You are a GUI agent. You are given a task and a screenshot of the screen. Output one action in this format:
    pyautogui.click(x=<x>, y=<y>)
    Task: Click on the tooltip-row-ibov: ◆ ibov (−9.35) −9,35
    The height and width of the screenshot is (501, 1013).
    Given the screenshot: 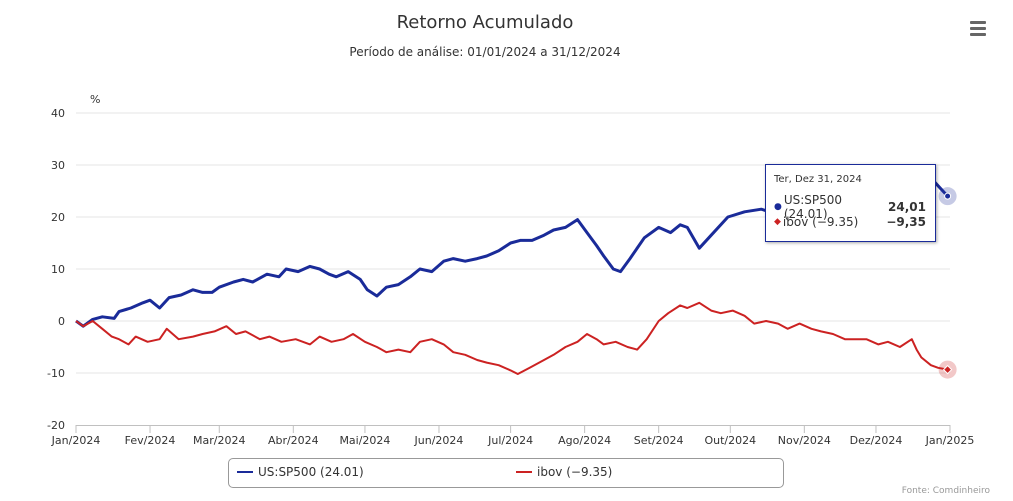 What is the action you would take?
    pyautogui.click(x=850, y=222)
    